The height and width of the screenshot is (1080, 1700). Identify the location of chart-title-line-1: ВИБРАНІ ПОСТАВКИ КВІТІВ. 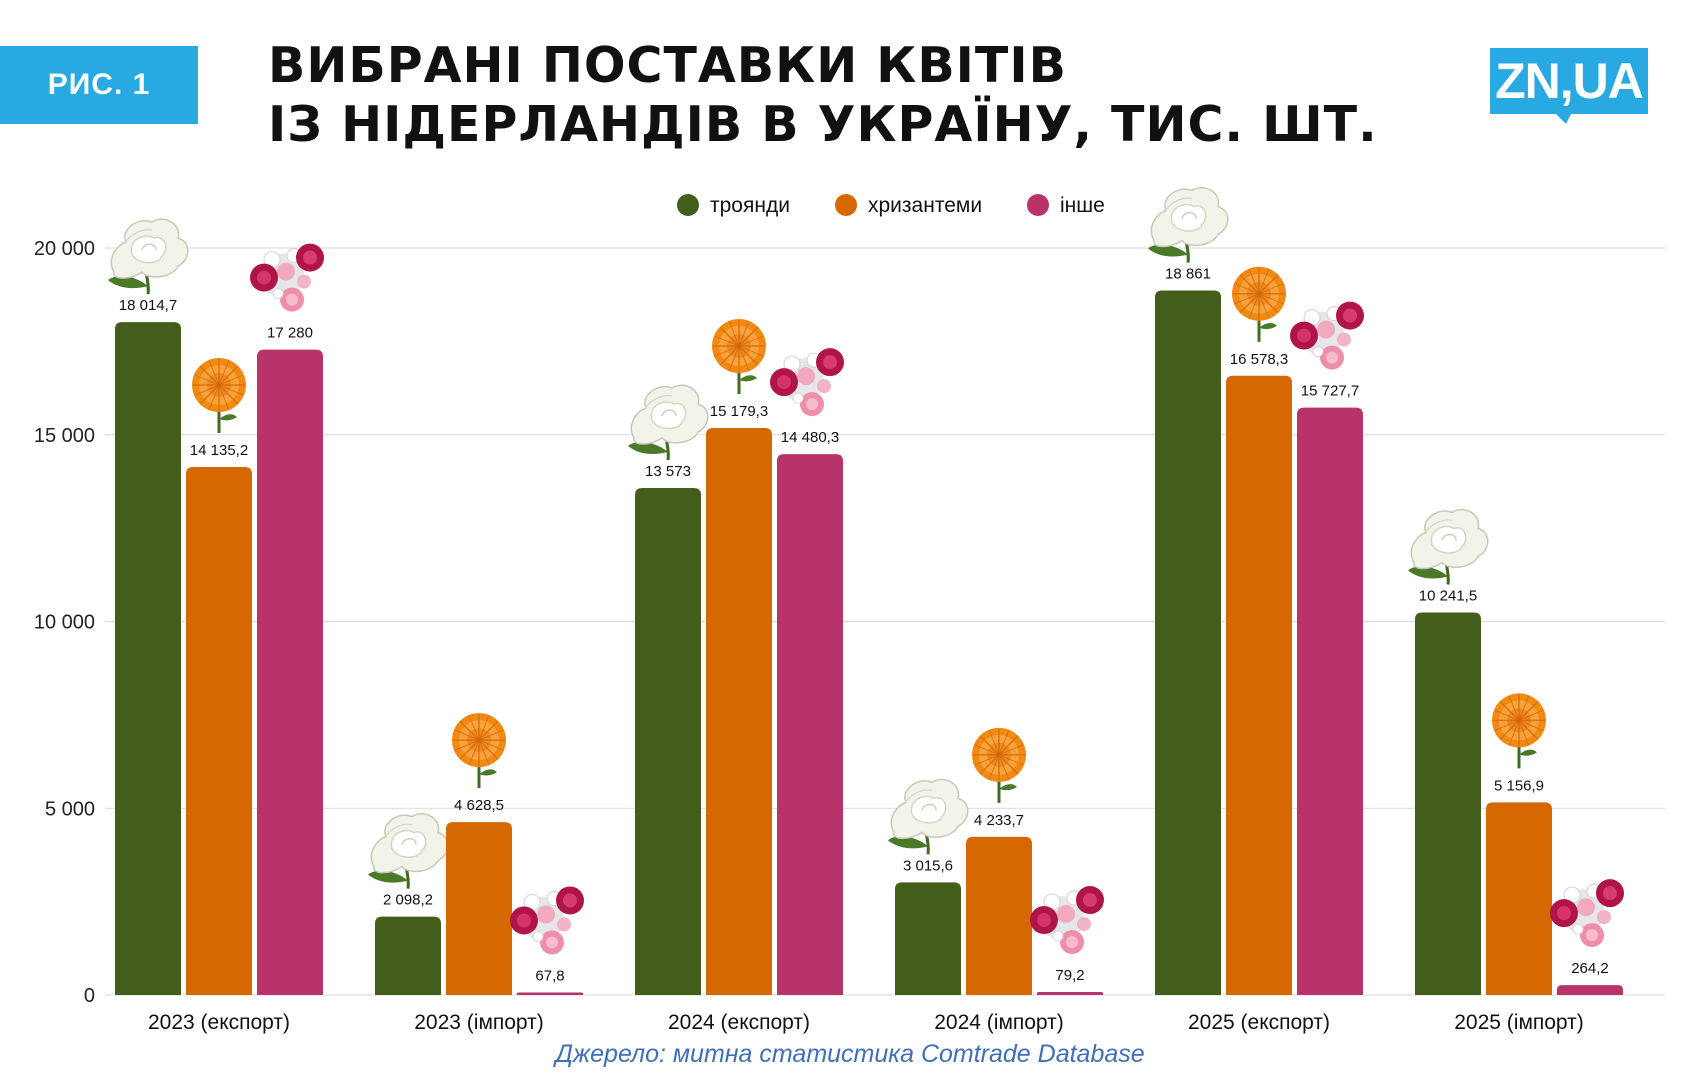
(667, 65).